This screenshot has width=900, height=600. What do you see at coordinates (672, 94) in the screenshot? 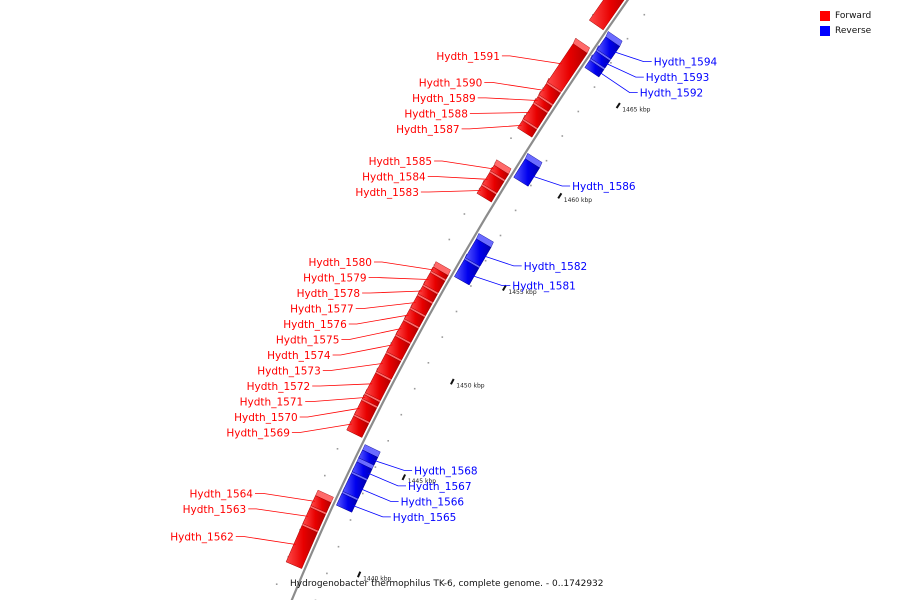
I see `gene-label: Hydth_1592` at bounding box center [672, 94].